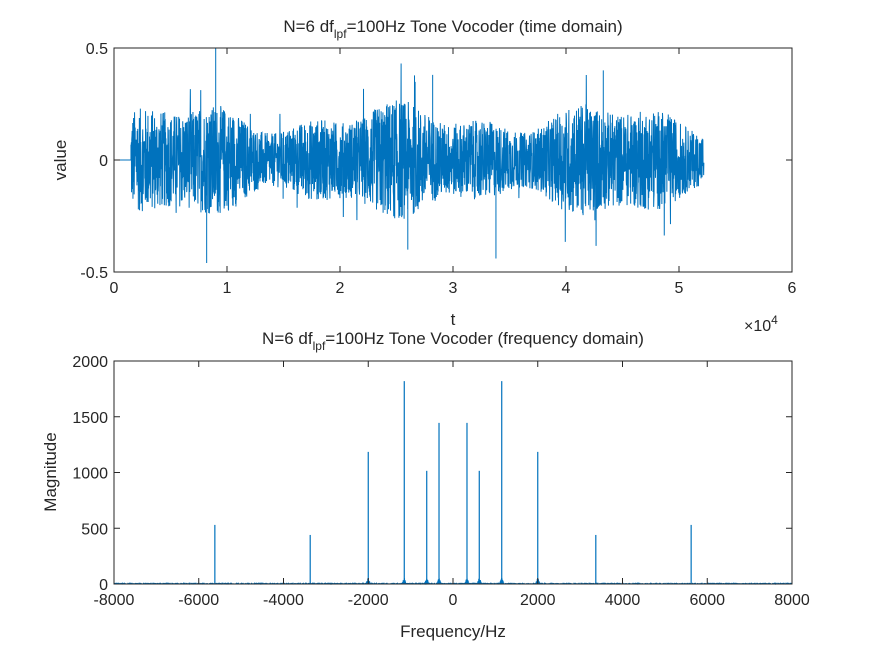 This screenshot has width=875, height=661. Describe the element at coordinates (287, 338) in the screenshot. I see `frequency-domain-title-main: N=6 df` at that location.